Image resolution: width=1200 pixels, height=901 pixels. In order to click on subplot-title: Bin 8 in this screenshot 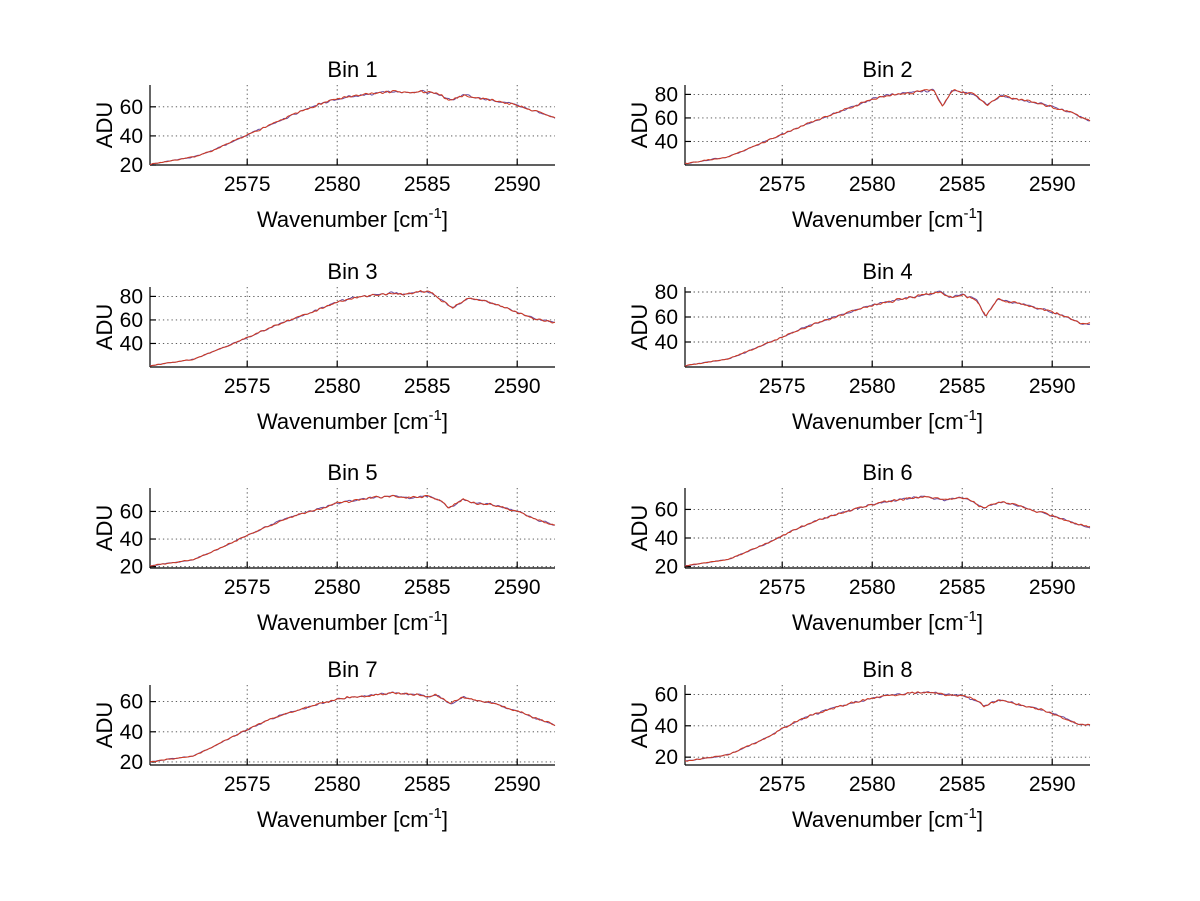, I will do `click(887, 669)`.